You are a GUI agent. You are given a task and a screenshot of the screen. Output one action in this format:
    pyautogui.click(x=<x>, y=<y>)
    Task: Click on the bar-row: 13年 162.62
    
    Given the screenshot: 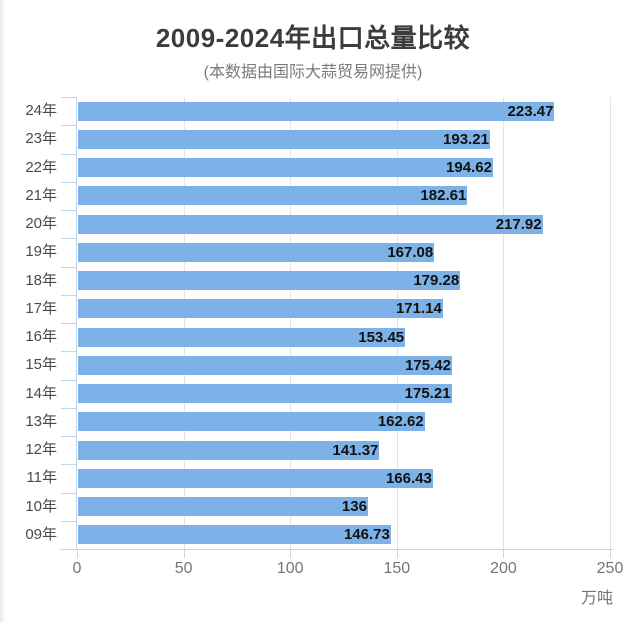 What is the action you would take?
    pyautogui.click(x=317, y=422)
    